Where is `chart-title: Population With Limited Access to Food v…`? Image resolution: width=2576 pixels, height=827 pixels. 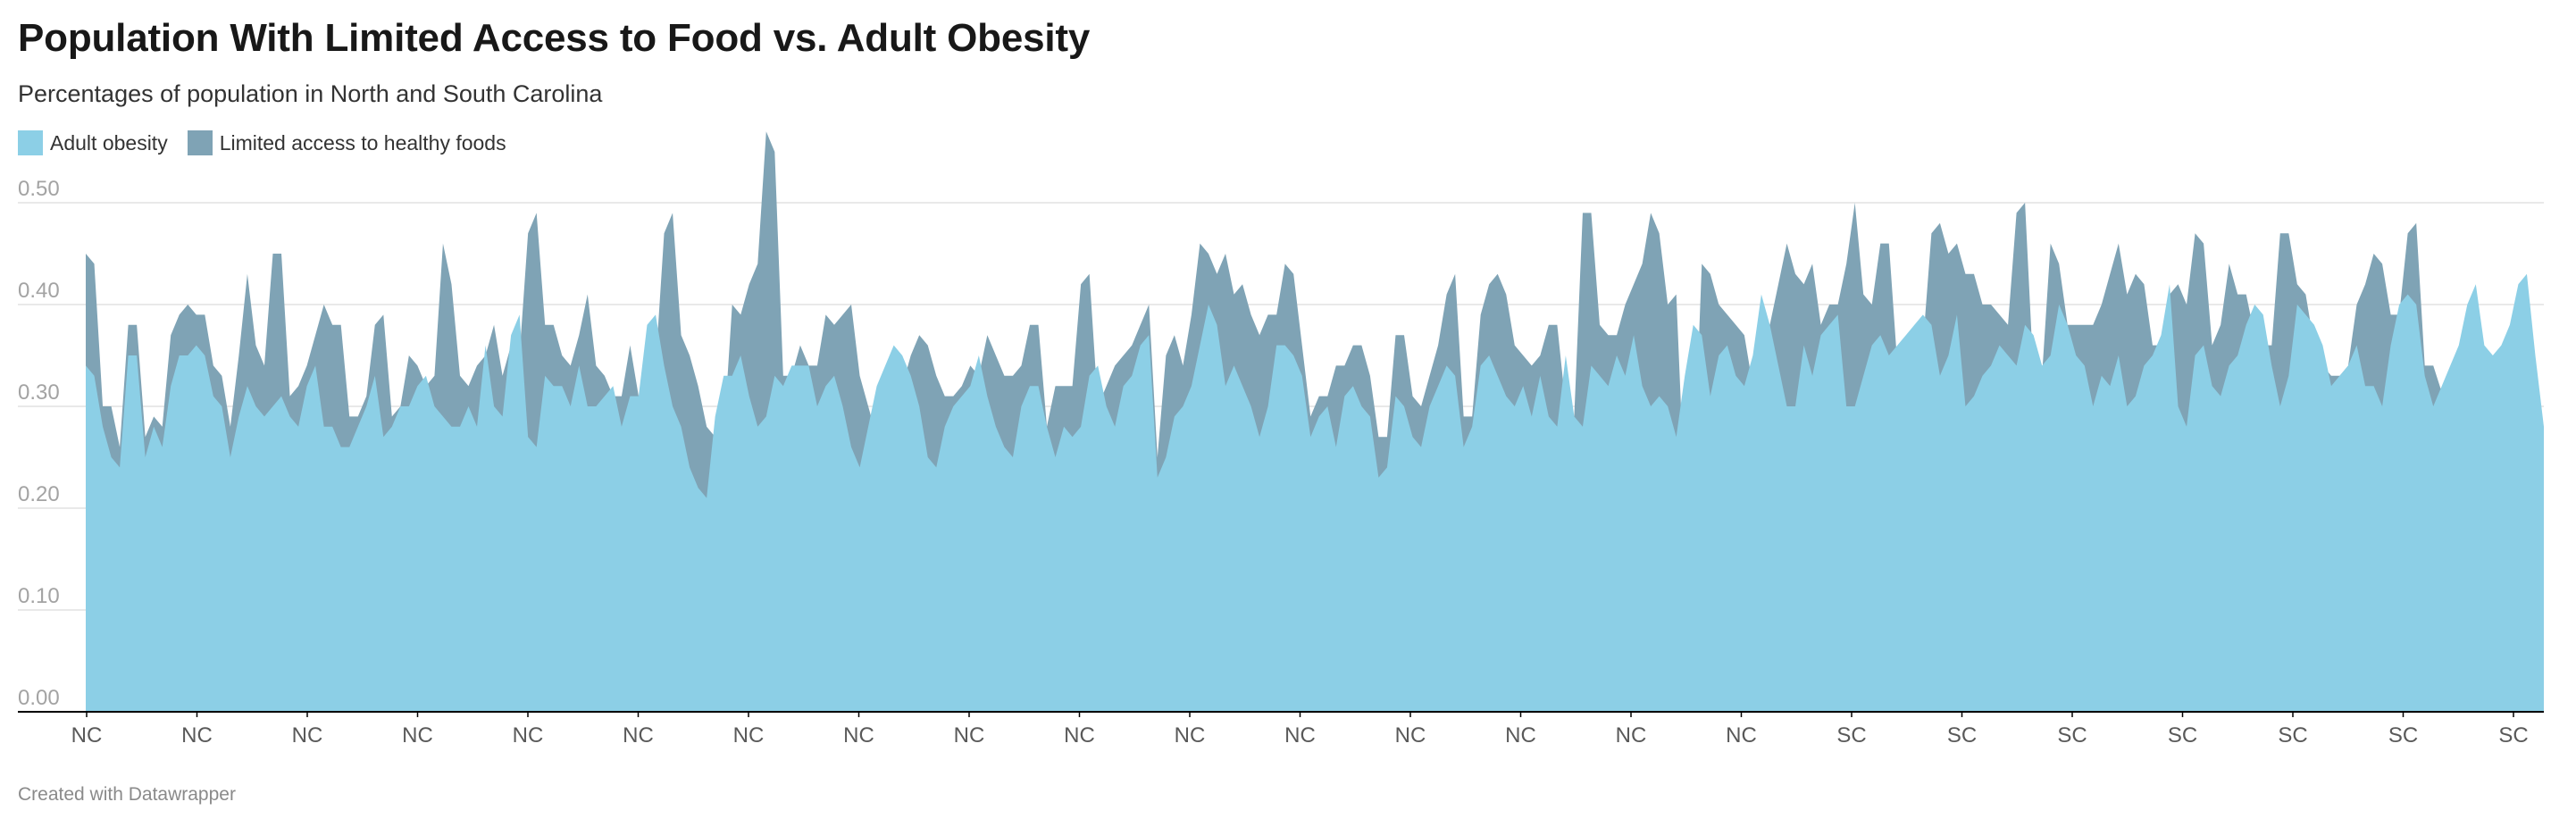 chart-title: Population With Limited Access to Food v… is located at coordinates (555, 38).